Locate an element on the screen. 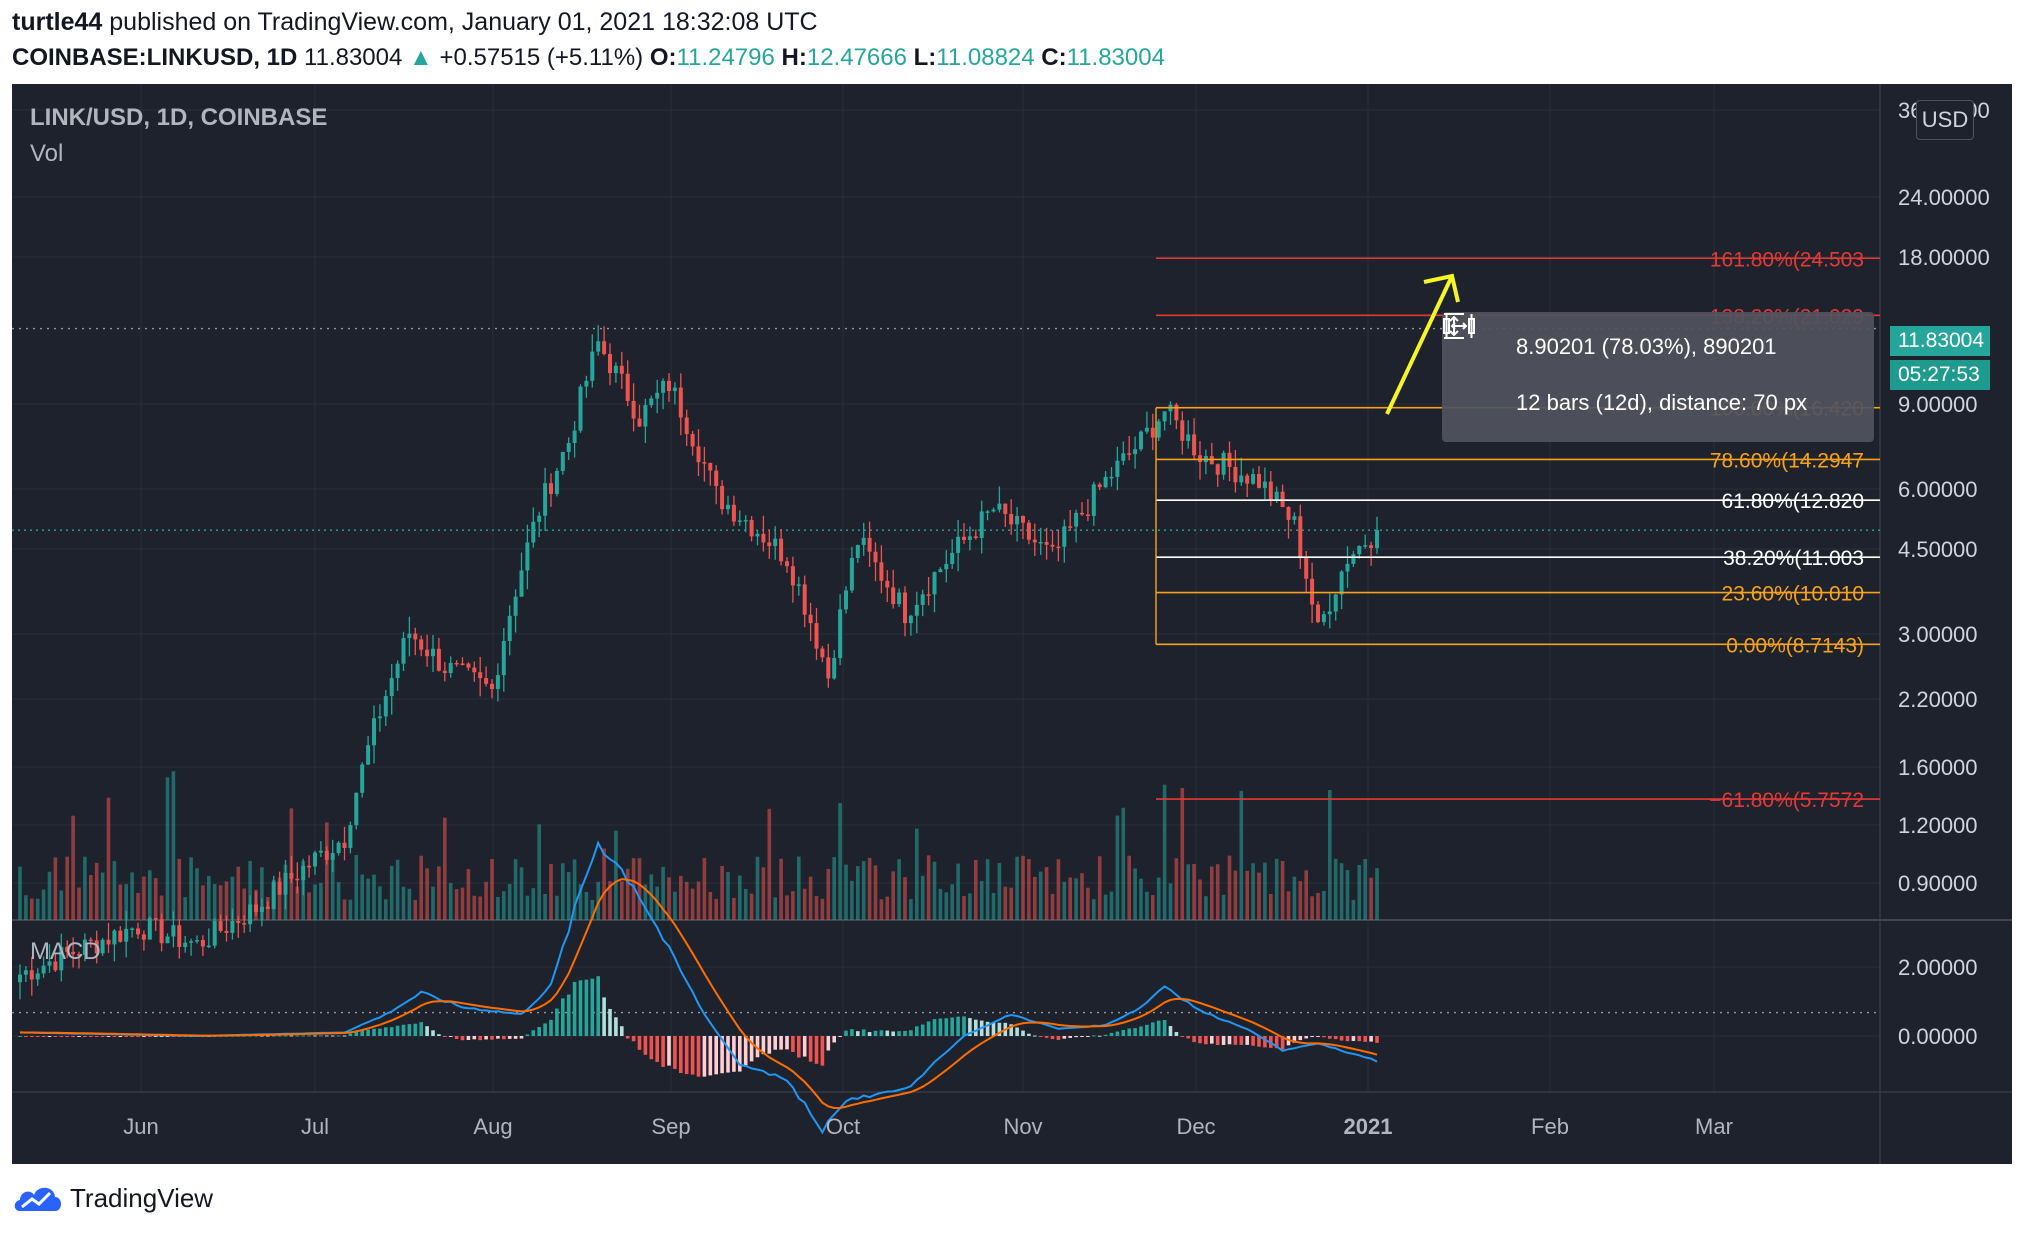 The height and width of the screenshot is (1234, 2022). x-tick-label-0: Jun is located at coordinates (140, 1126).